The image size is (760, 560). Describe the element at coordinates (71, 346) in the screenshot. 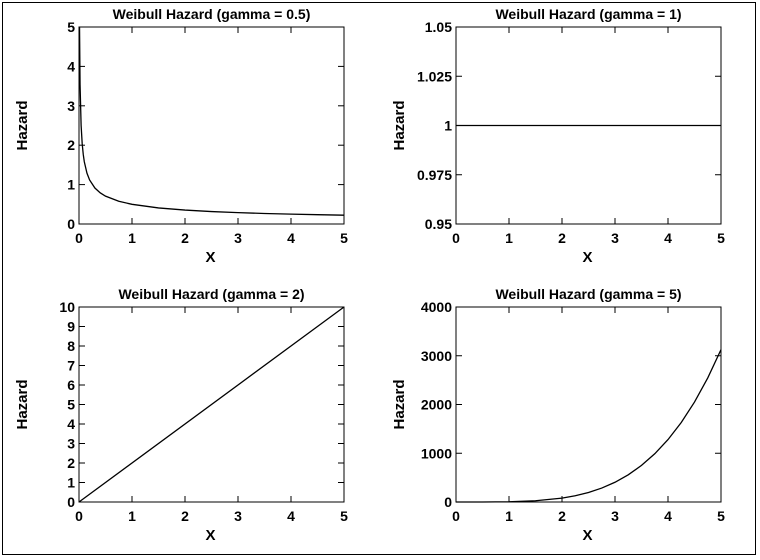

I see `y-tick-label: 8` at that location.